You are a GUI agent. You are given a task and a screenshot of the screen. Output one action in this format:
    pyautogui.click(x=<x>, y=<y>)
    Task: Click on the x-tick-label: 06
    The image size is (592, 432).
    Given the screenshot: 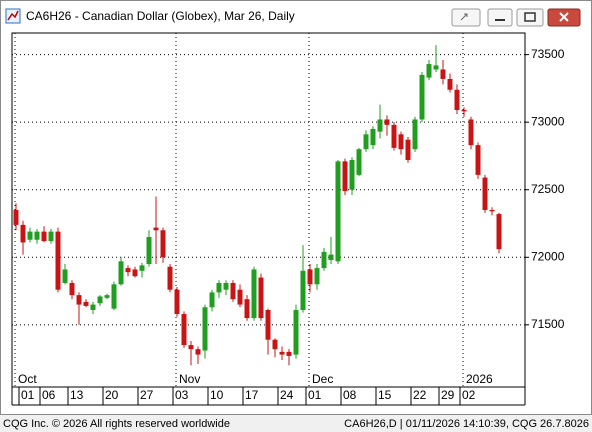 What is the action you would take?
    pyautogui.click(x=49, y=395)
    